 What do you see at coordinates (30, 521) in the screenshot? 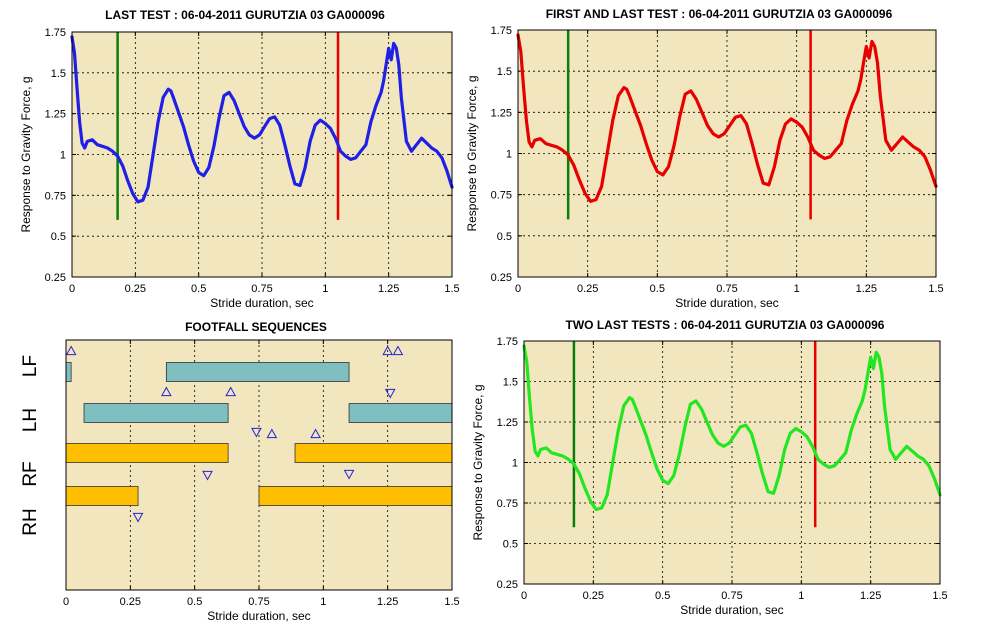
I see `row-label-rh: RH` at bounding box center [30, 521].